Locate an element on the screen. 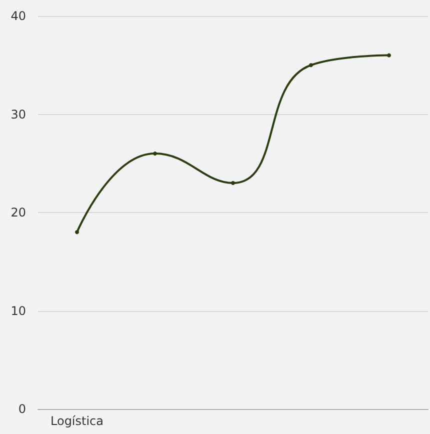 The height and width of the screenshot is (434, 430). x-tick-label: Logística is located at coordinates (77, 421).